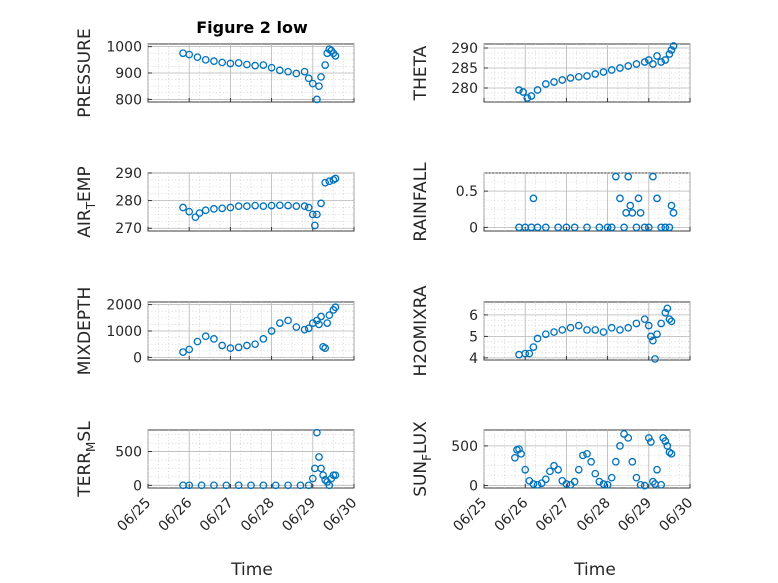 The width and height of the screenshot is (778, 583). I want to click on y-tick-label: 500, so click(464, 447).